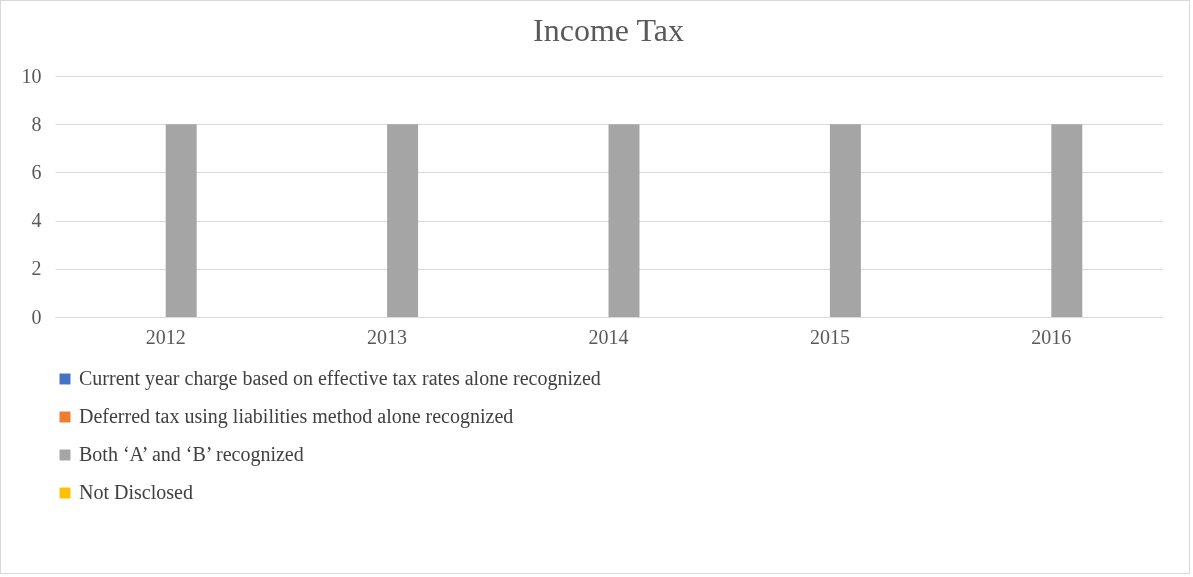  Describe the element at coordinates (36, 123) in the screenshot. I see `y-tick-label: 8` at that location.